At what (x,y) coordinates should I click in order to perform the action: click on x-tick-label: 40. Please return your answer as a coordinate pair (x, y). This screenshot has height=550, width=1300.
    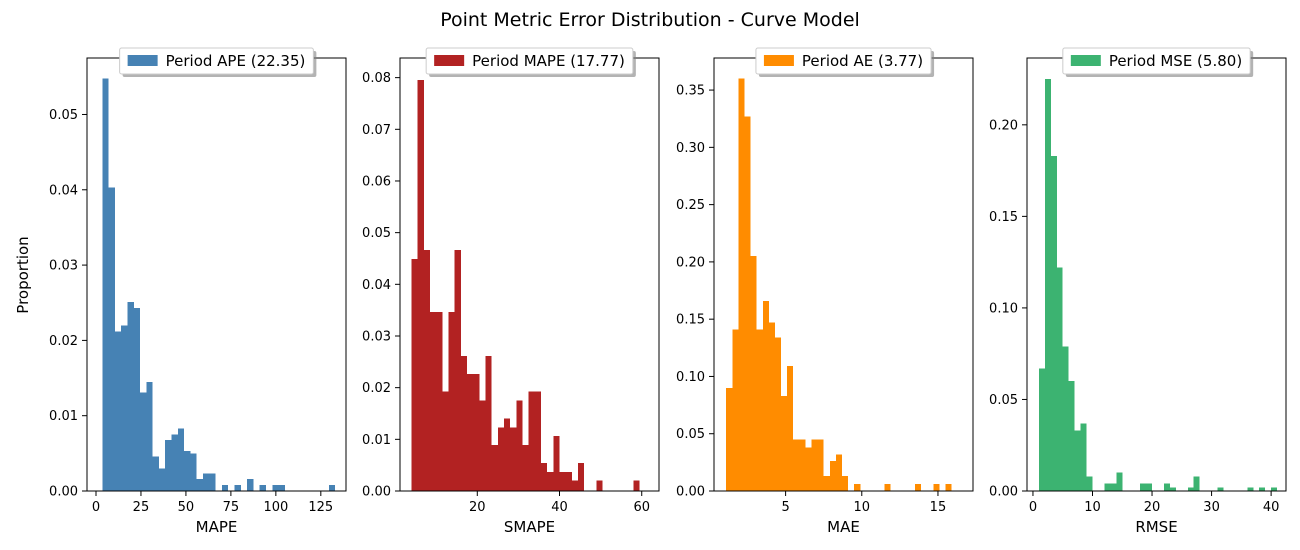
    Looking at the image, I should click on (1271, 507).